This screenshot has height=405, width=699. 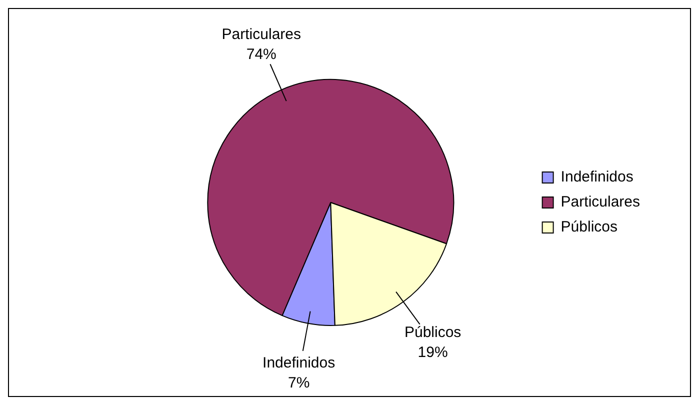 I want to click on legend-label: Particulares, so click(x=600, y=202).